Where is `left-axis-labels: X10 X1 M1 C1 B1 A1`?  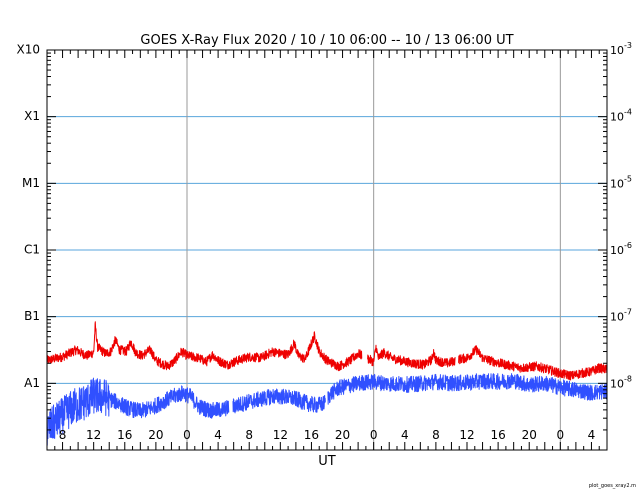 left-axis-labels: X10 X1 M1 C1 B1 A1 is located at coordinates (29, 216).